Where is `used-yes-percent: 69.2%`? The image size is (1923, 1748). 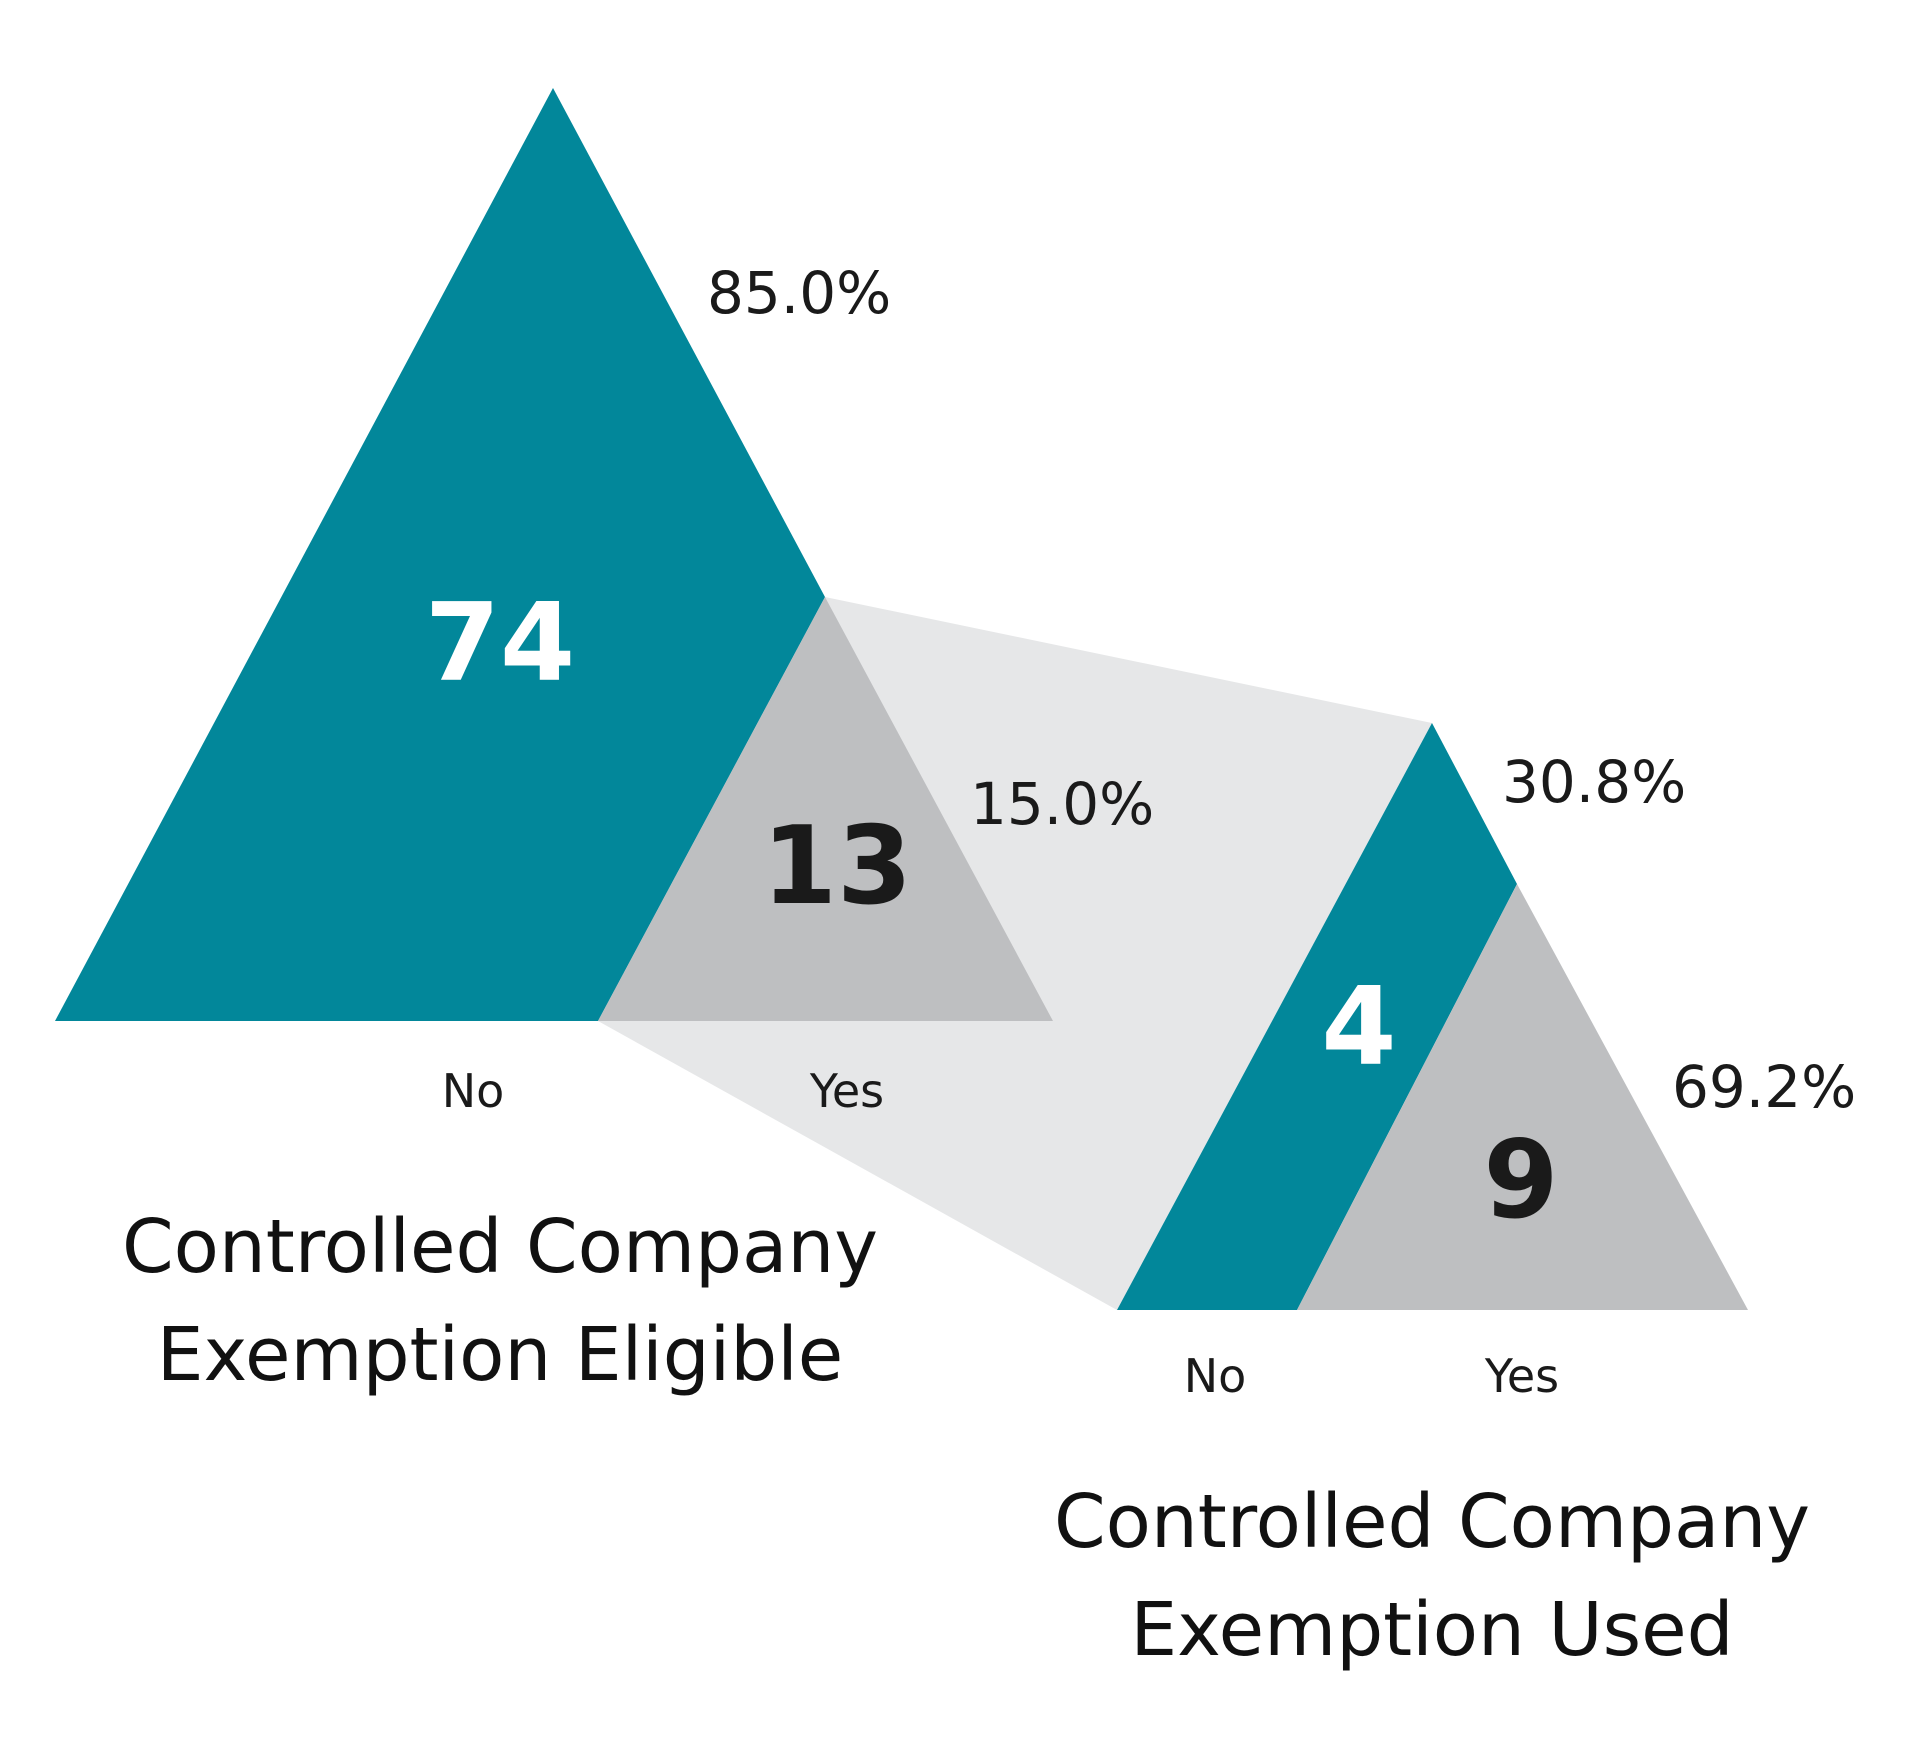 used-yes-percent: 69.2% is located at coordinates (1764, 1087).